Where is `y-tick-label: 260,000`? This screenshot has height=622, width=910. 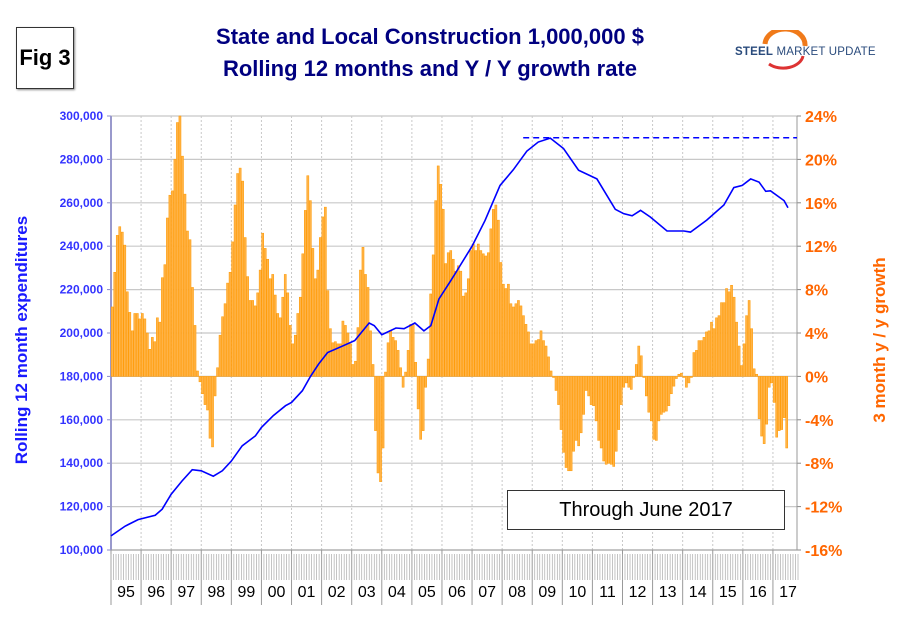 y-tick-label: 260,000 is located at coordinates (82, 203).